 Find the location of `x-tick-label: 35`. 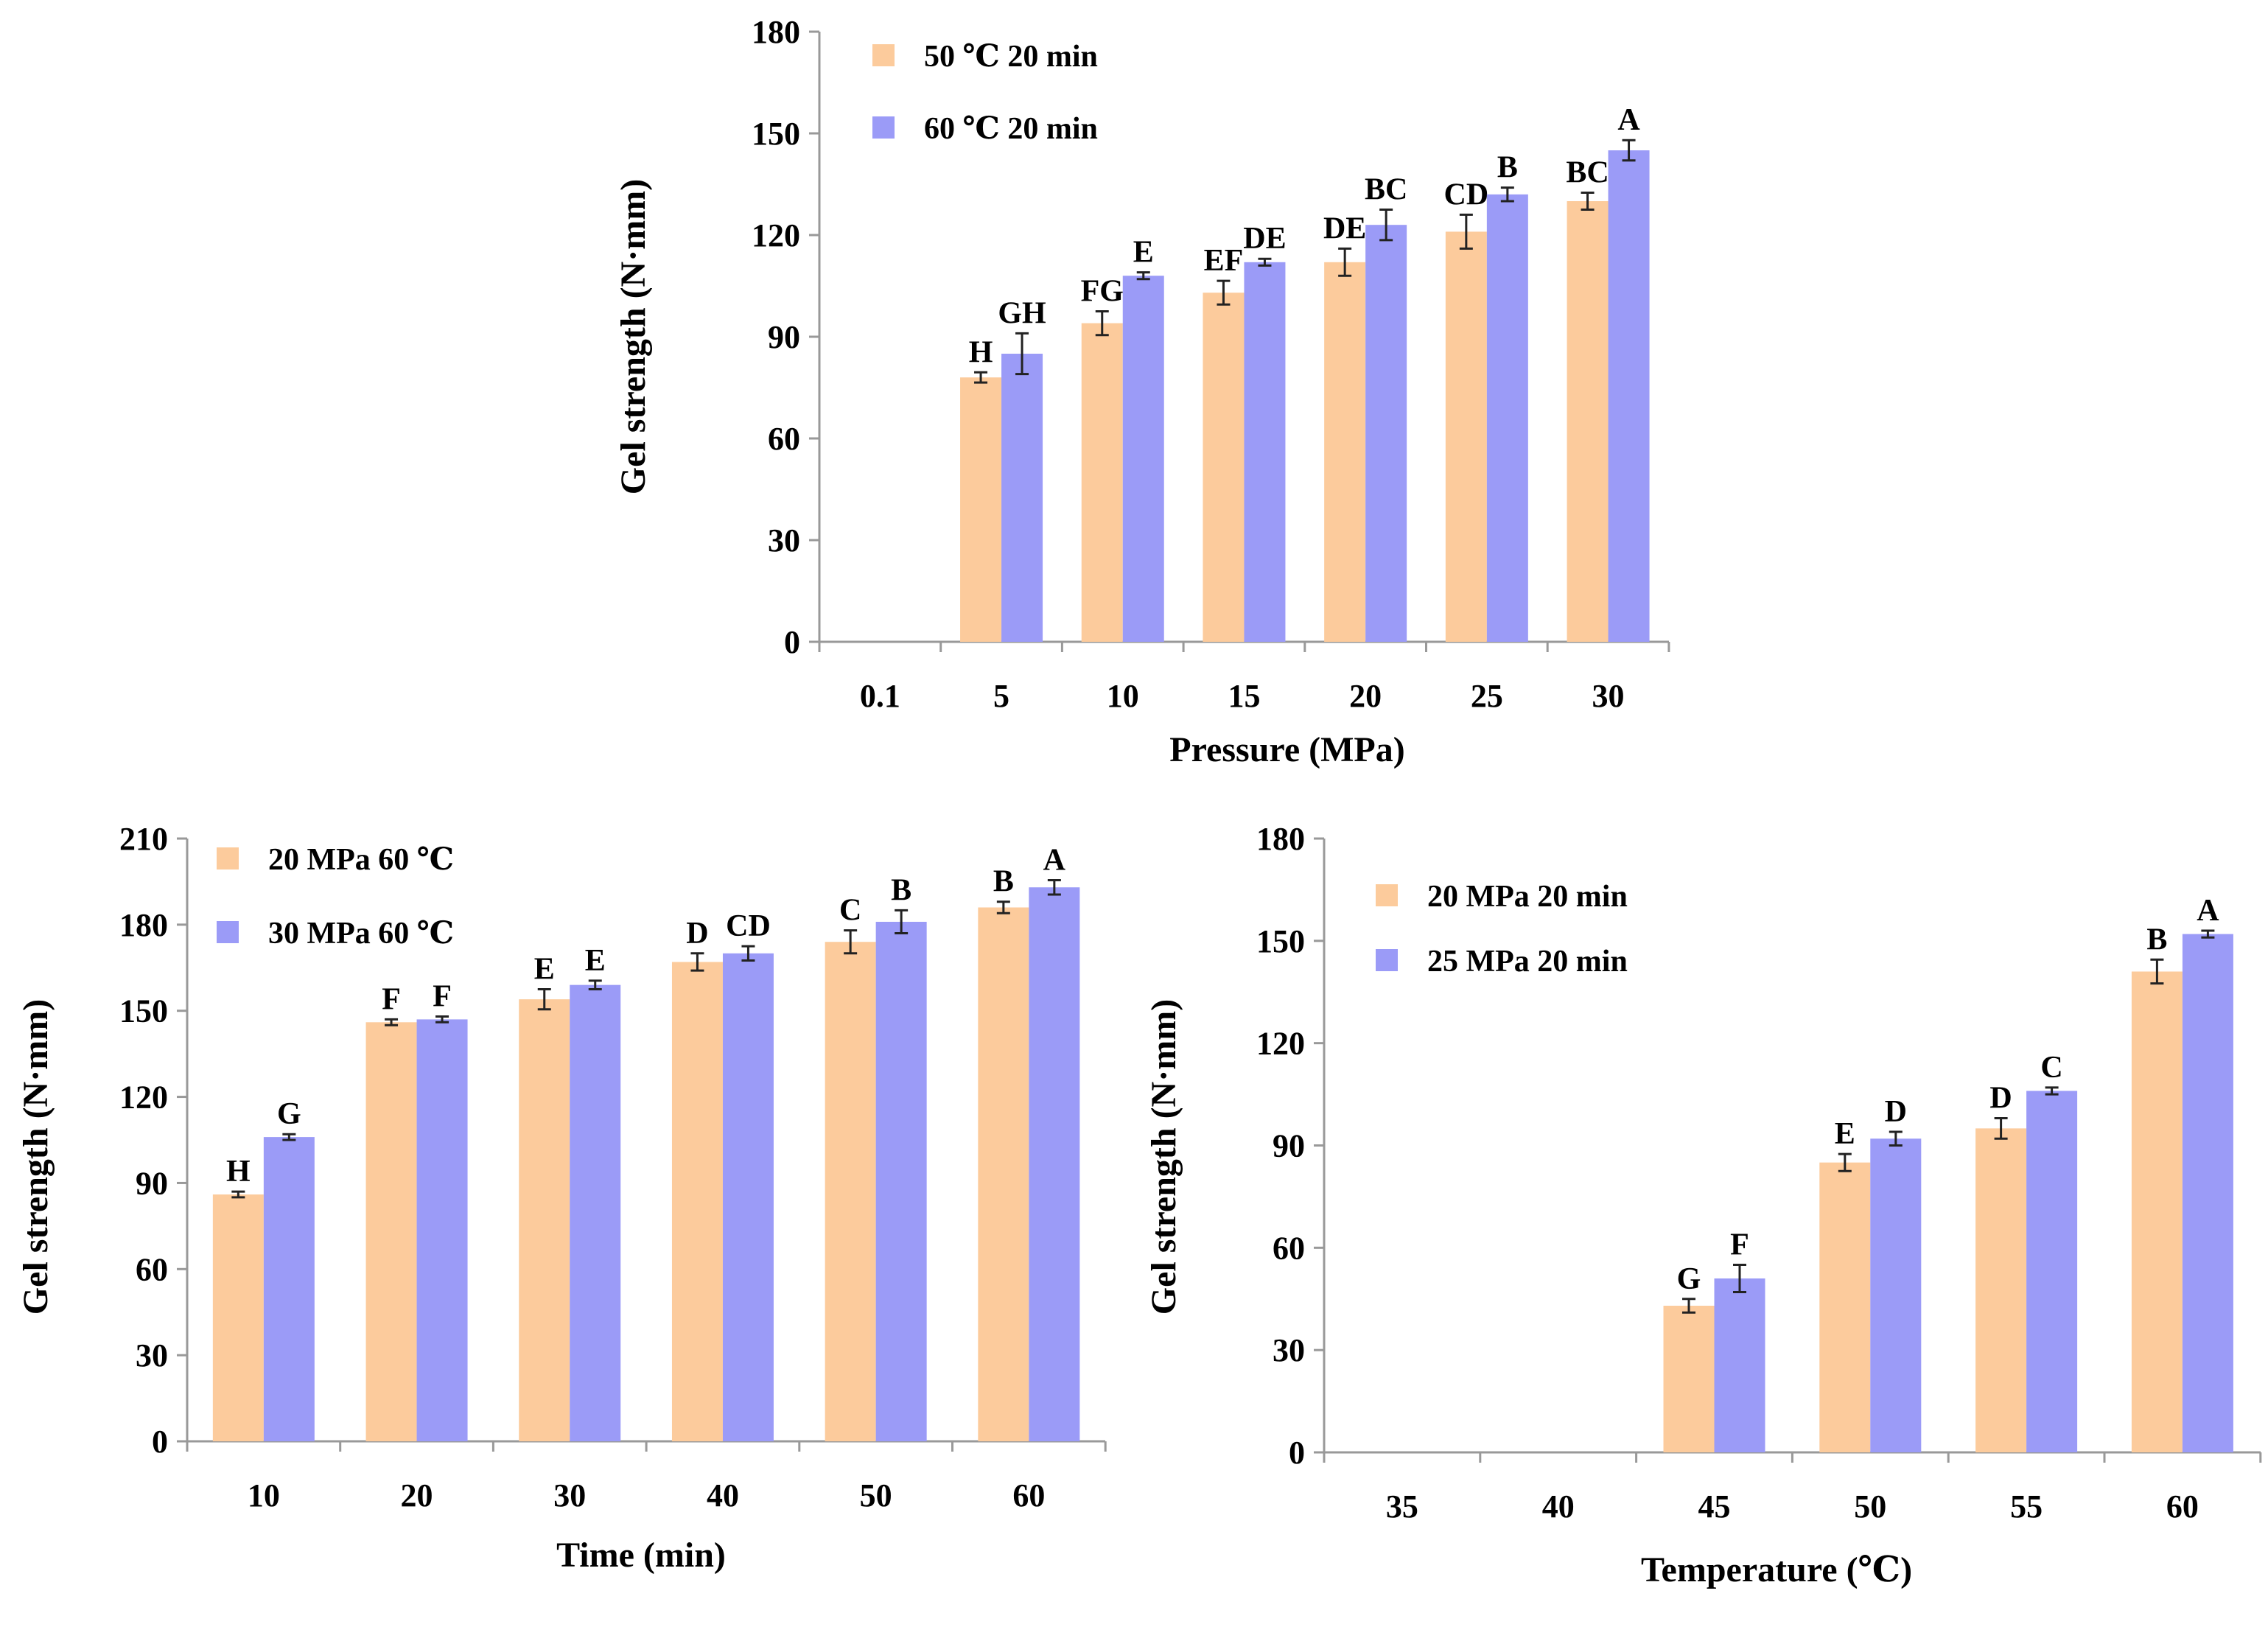

x-tick-label: 35 is located at coordinates (1402, 1506).